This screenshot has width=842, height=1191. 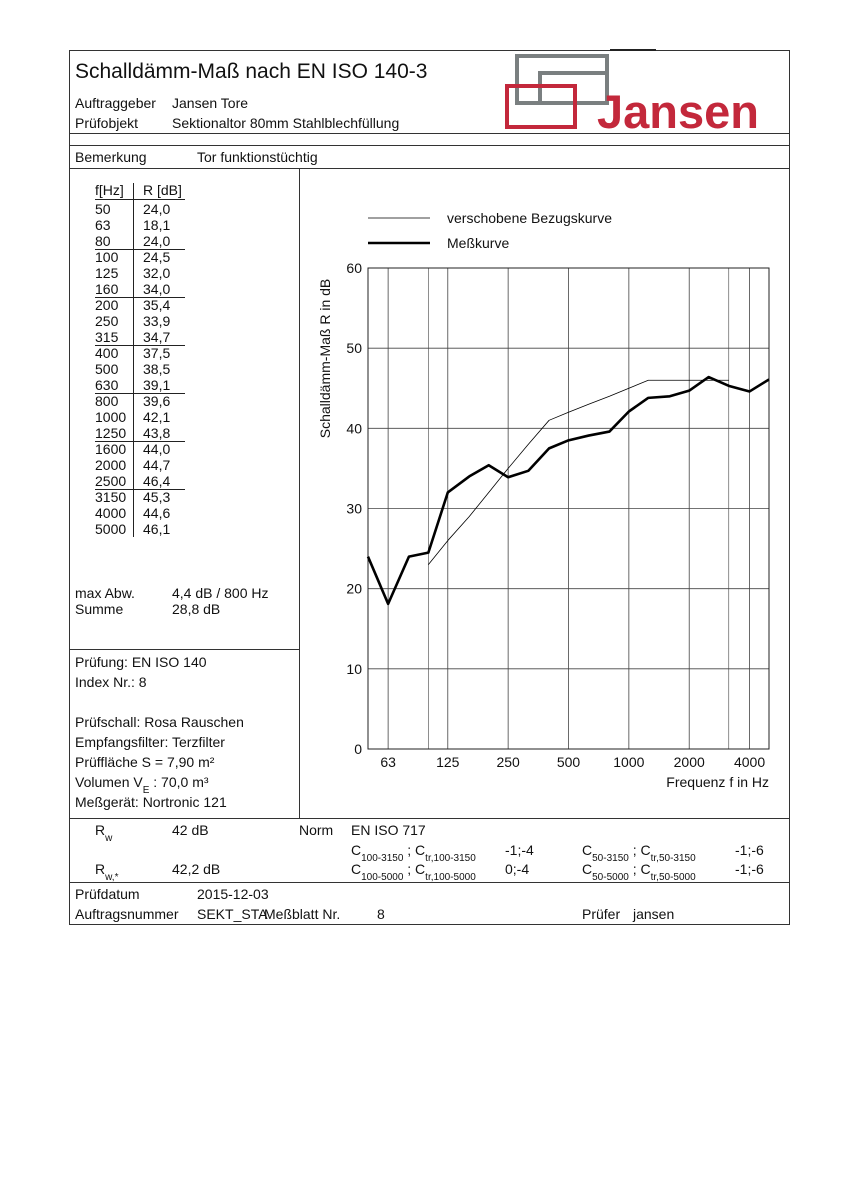 I want to click on label: Auftragsnummer, so click(x=127, y=914).